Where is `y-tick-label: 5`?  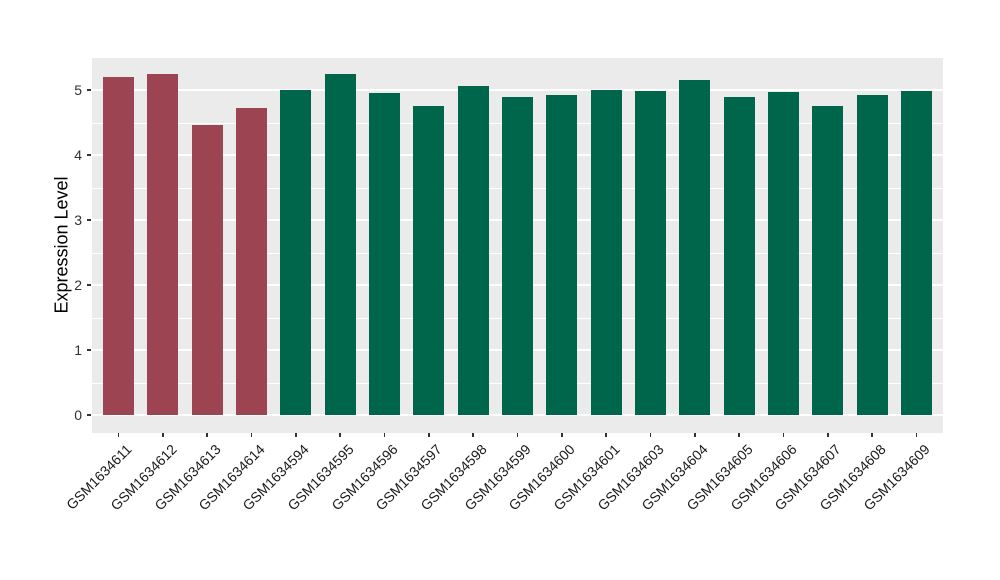
y-tick-label: 5 is located at coordinates (78, 90).